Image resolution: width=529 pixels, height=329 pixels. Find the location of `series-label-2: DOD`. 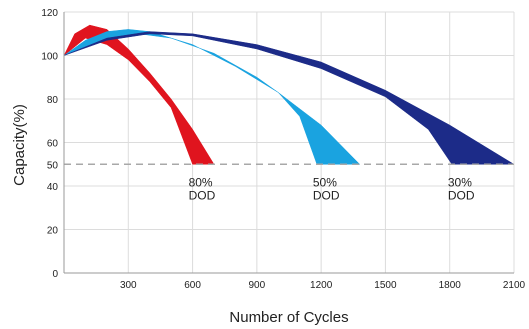

series-label-2: DOD is located at coordinates (326, 195).